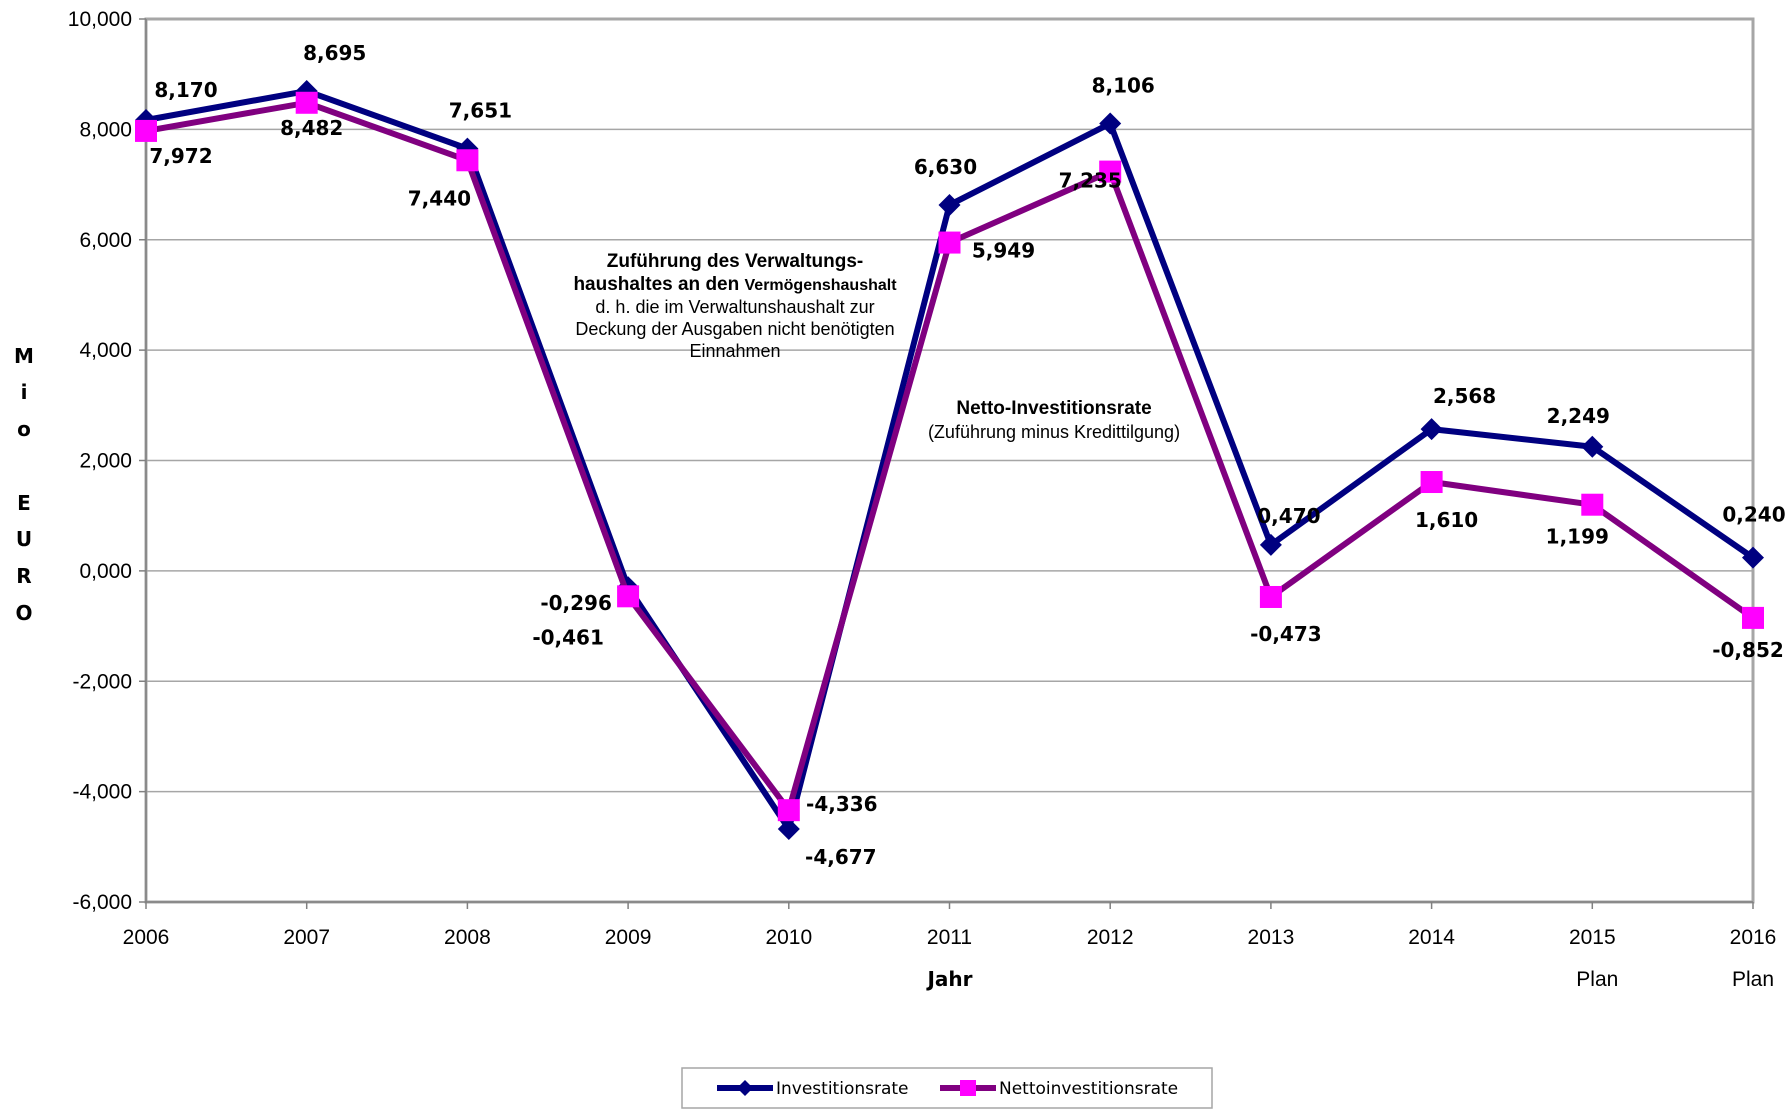  Describe the element at coordinates (568, 637) in the screenshot. I see `data-label-nettoinvestitionsrate: -0,461` at that location.